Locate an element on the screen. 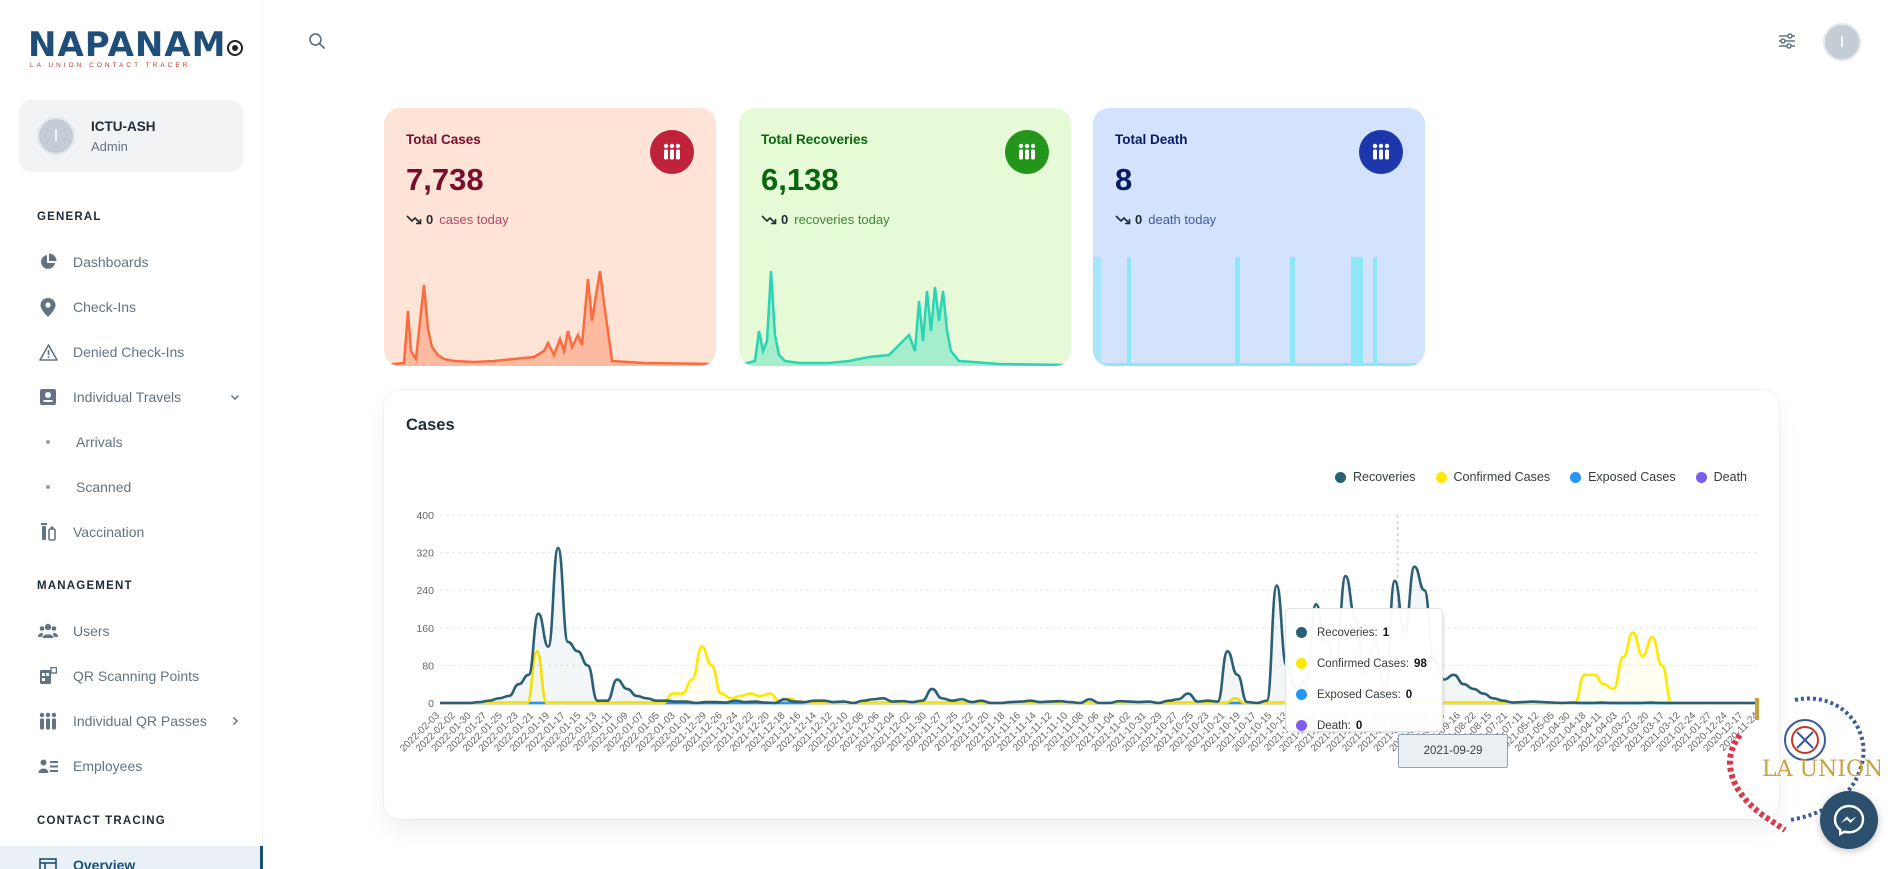 This screenshot has height=869, width=1897. tooltip-row-recoveries: Recoveries: 1 is located at coordinates (1364, 632).